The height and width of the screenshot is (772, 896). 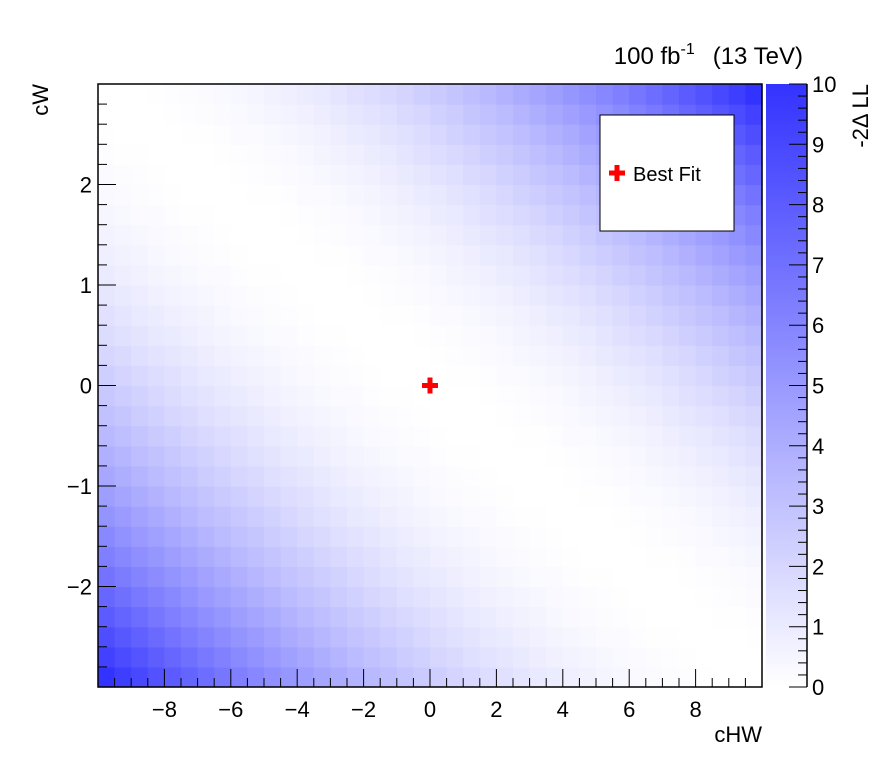 I want to click on energy-label: (13 TeV), so click(x=758, y=56).